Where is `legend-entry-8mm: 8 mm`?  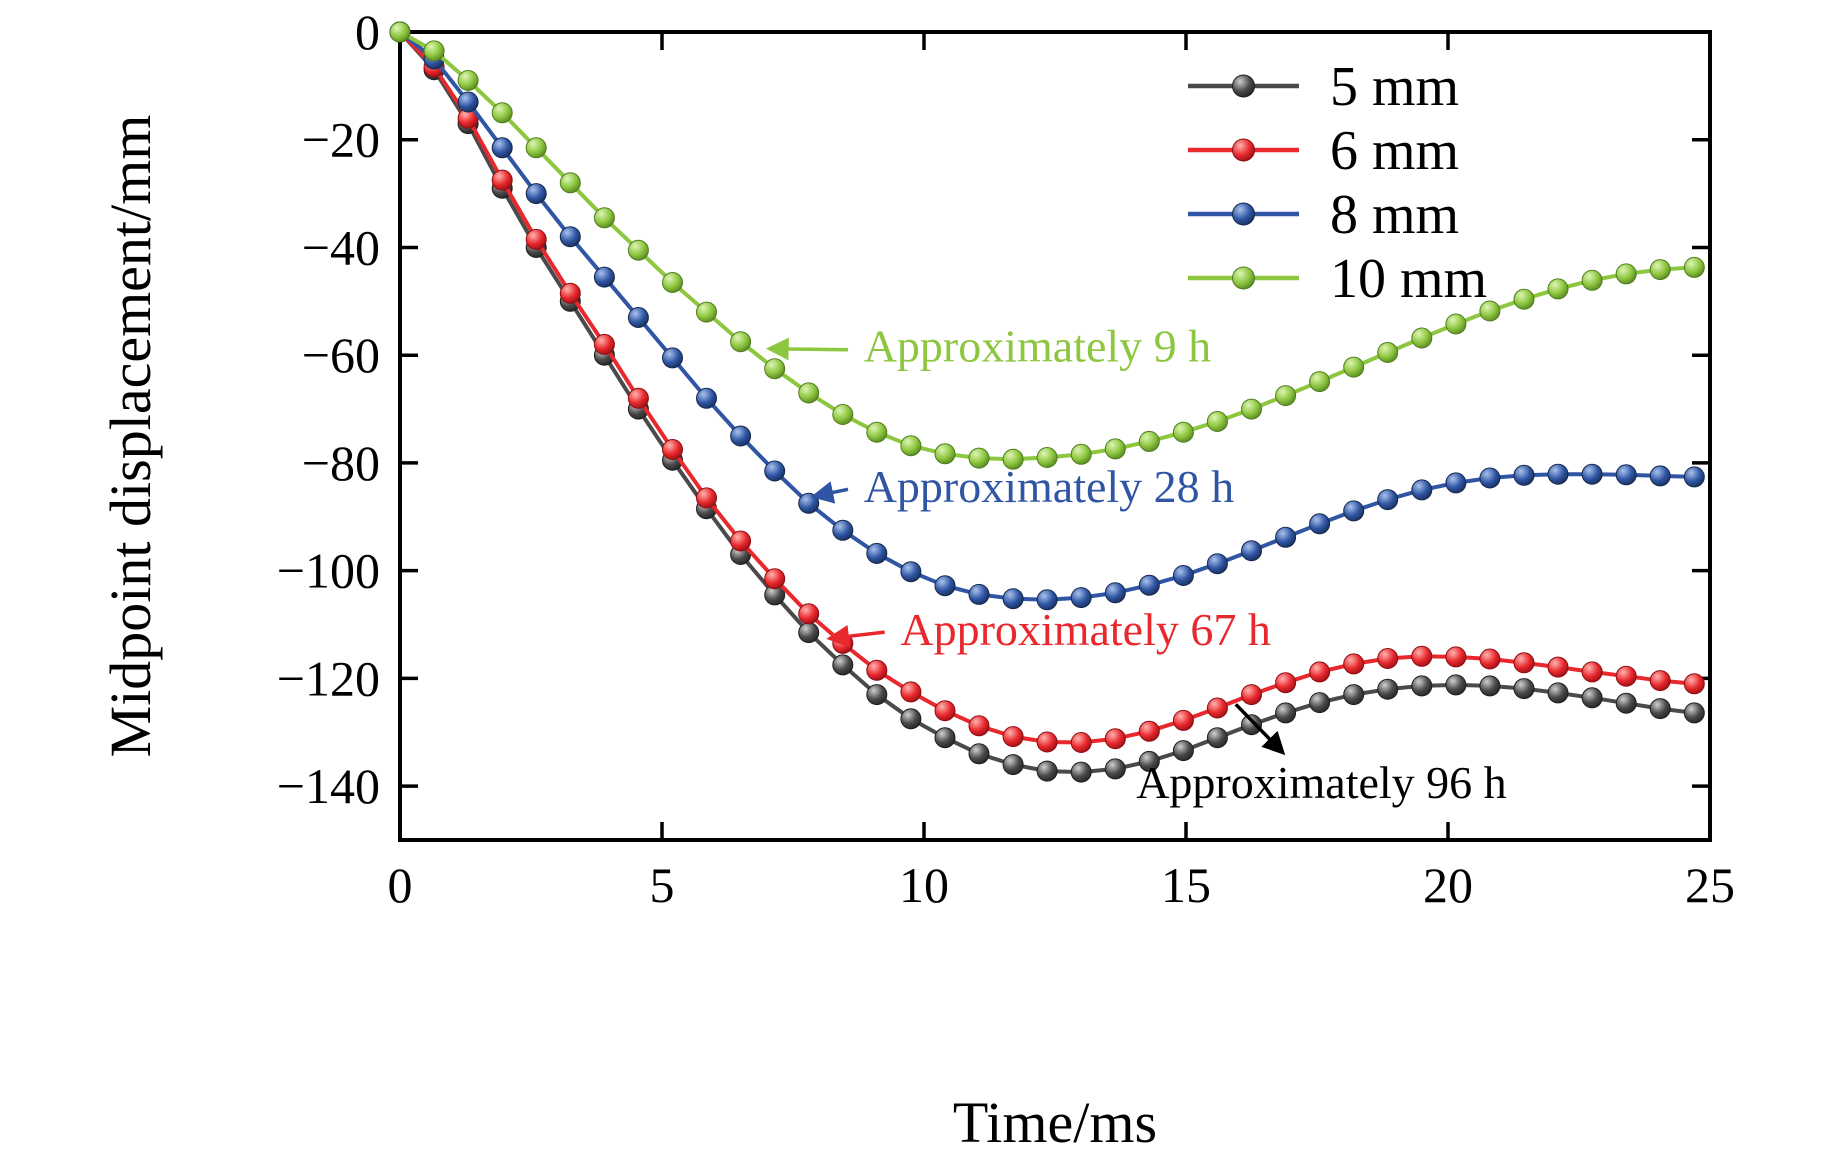 legend-entry-8mm: 8 mm is located at coordinates (1323, 215).